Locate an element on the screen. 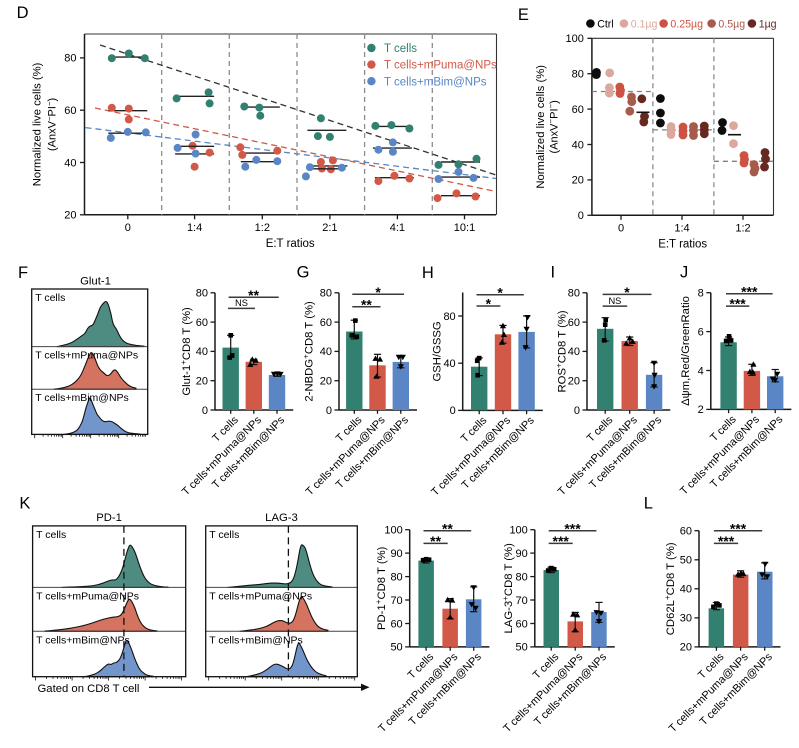 The height and width of the screenshot is (748, 799). svg-text: E is located at coordinates (523, 15).